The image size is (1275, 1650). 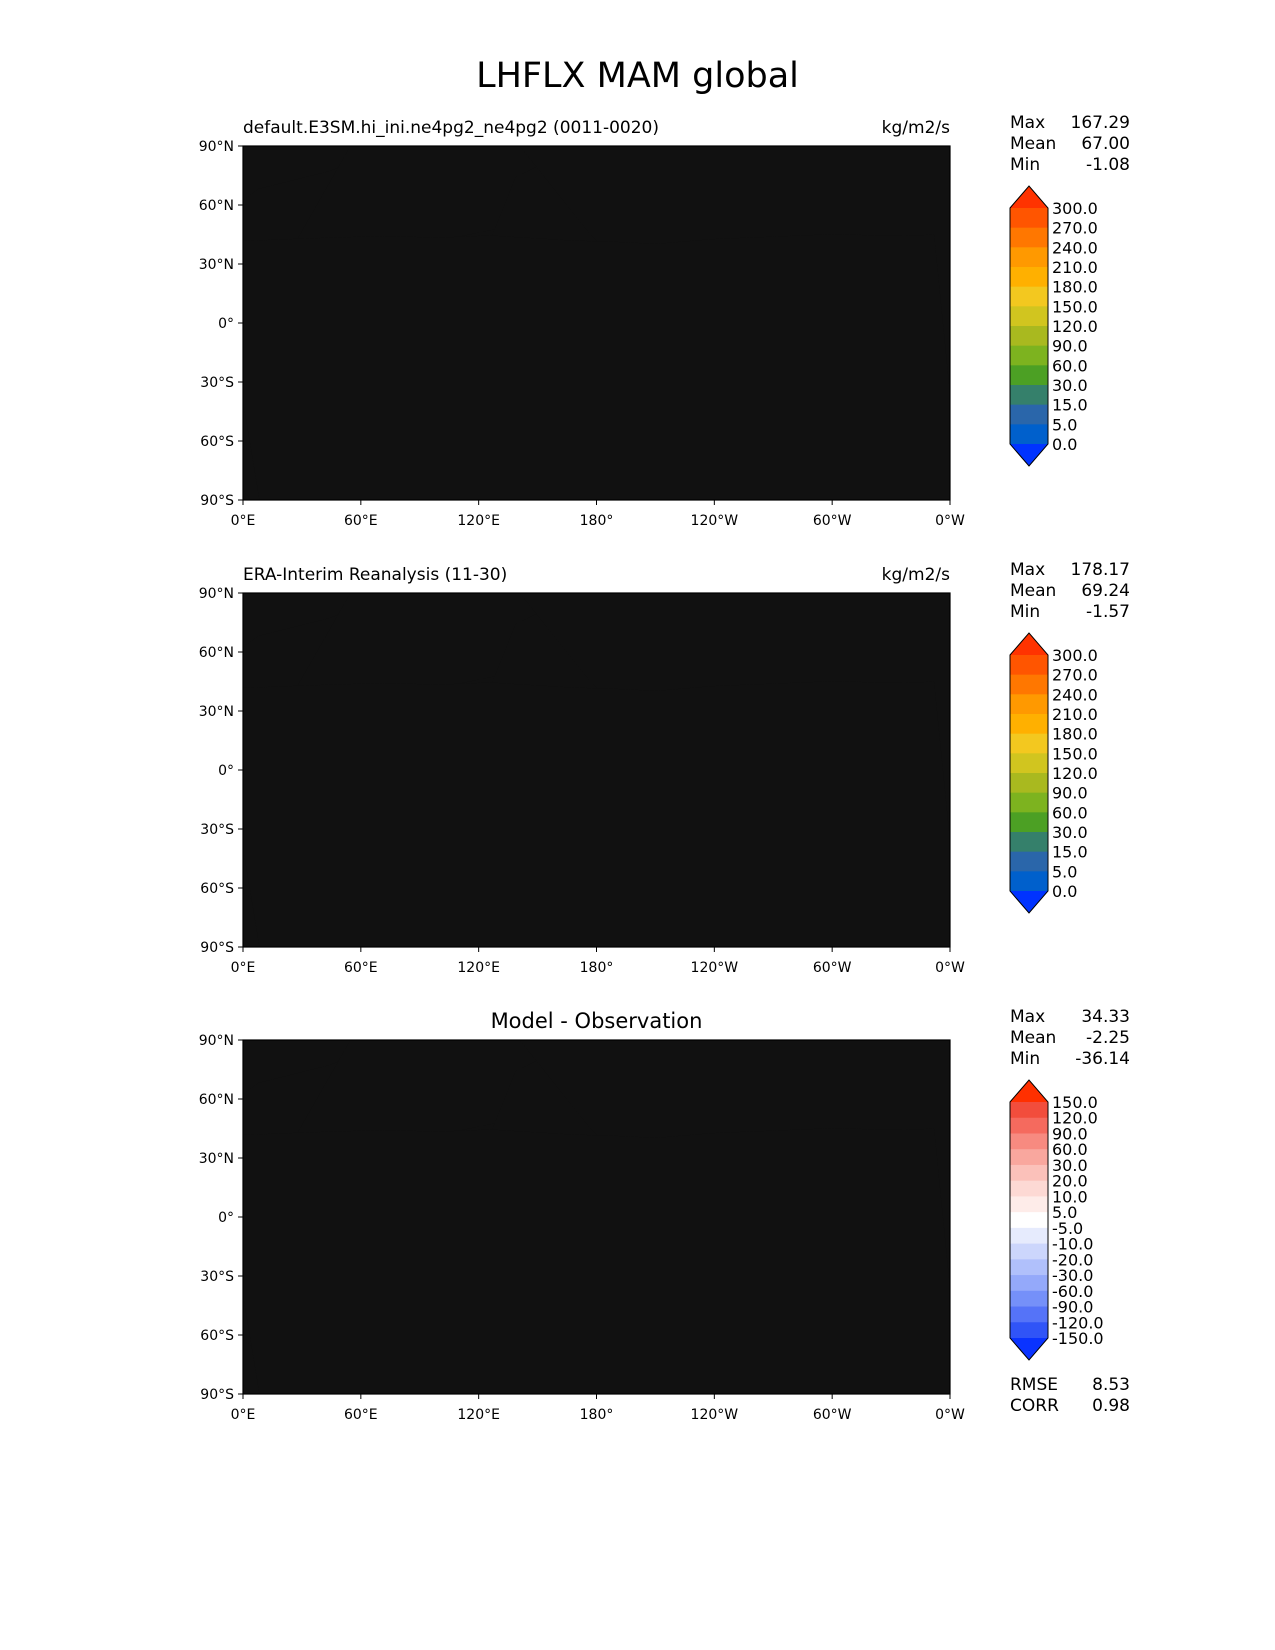 I want to click on colorbar-tick-label: 180.0, so click(x=1075, y=734).